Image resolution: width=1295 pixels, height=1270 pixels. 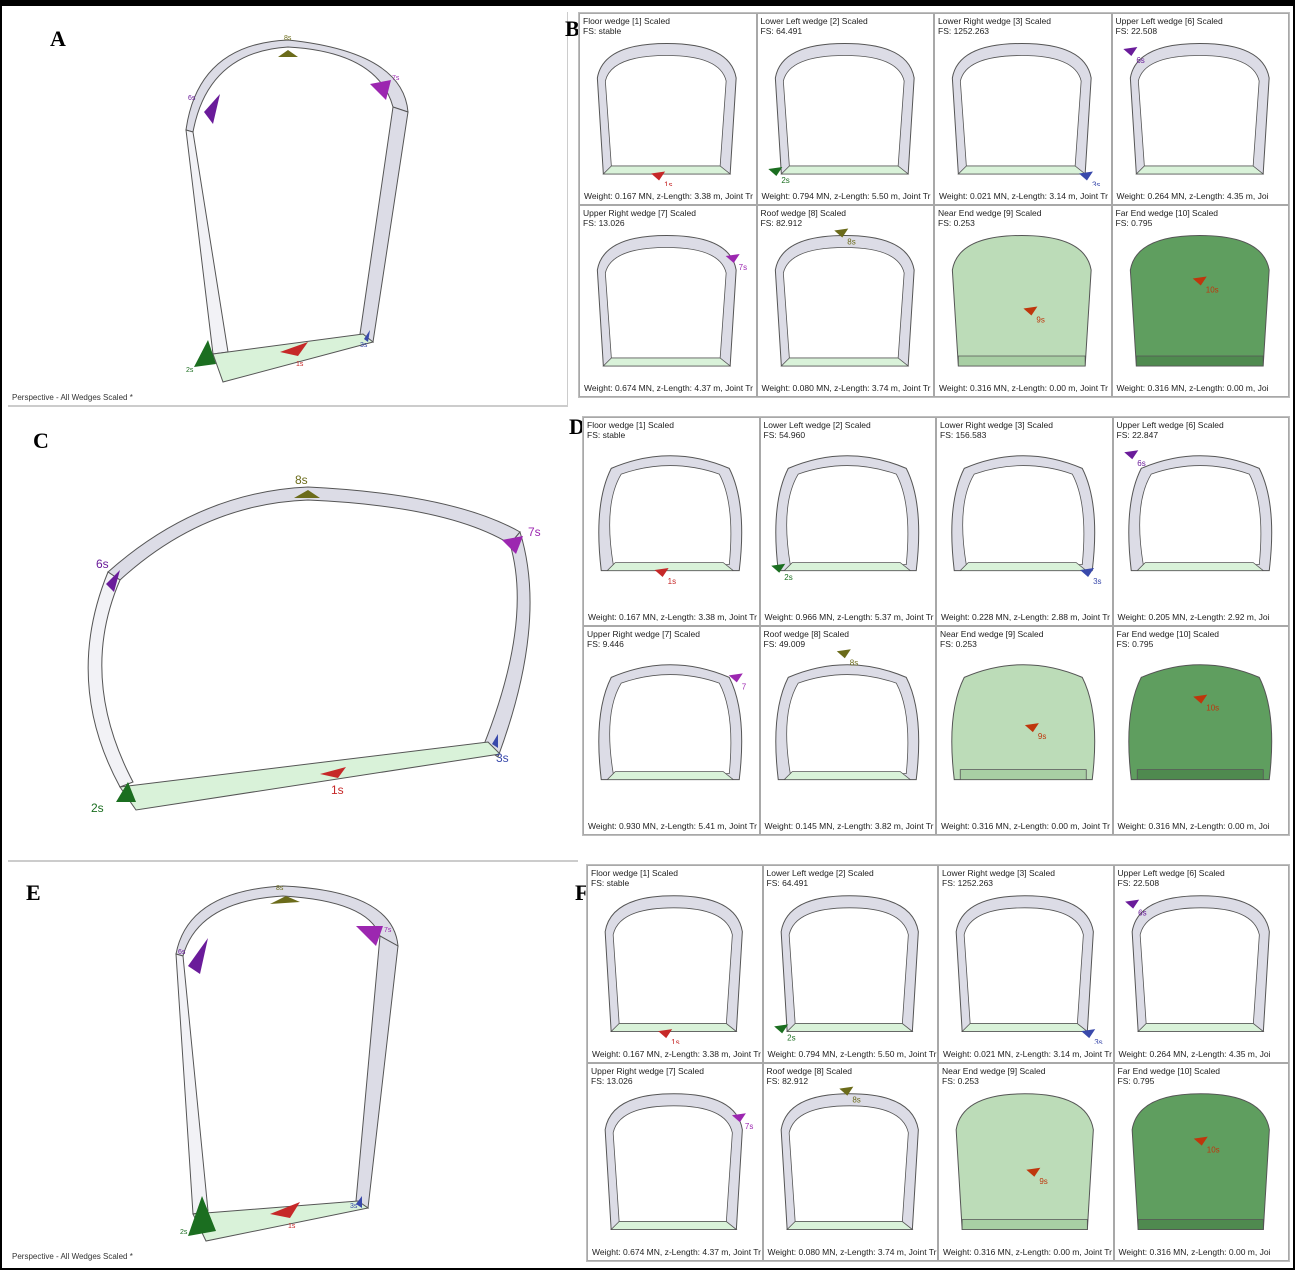 I want to click on factor-of-safety: FS: stable, so click(x=610, y=883).